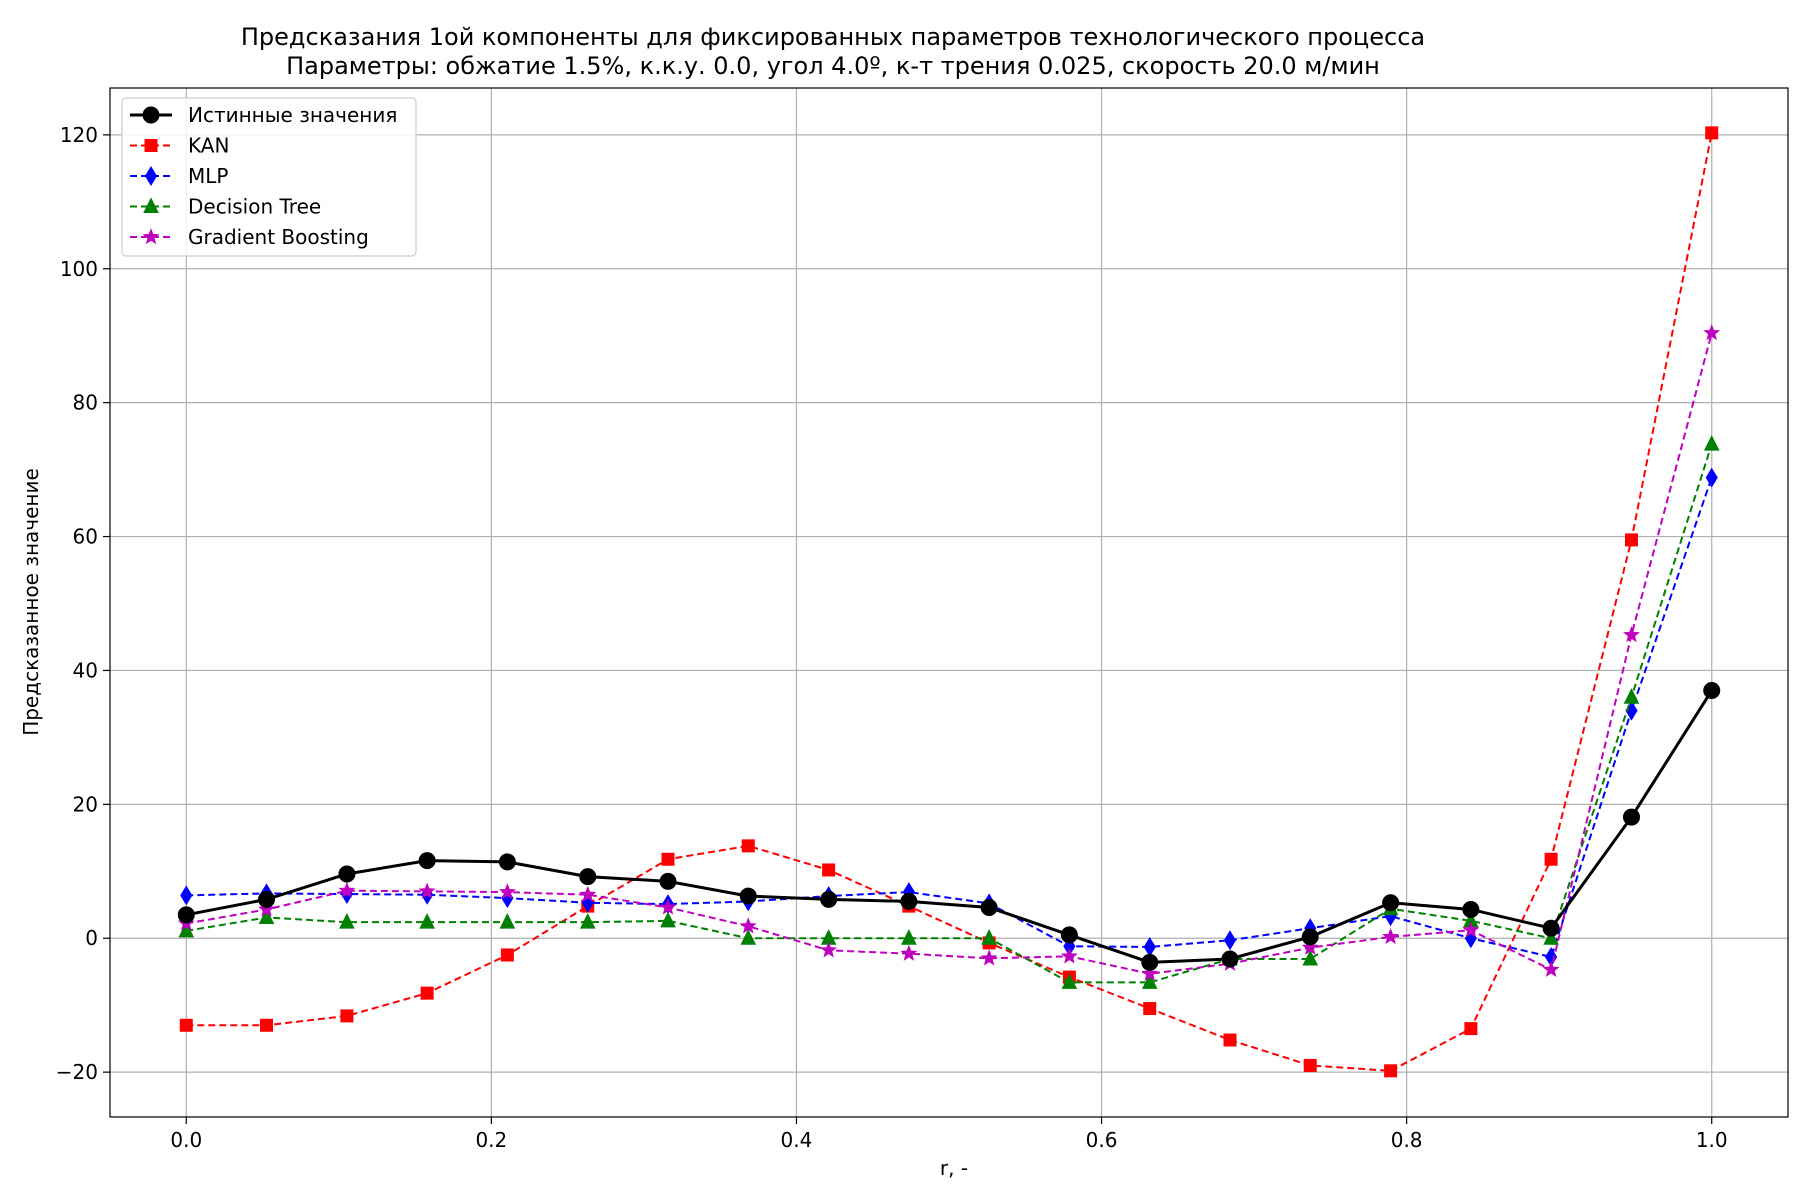 This screenshot has width=1800, height=1200. What do you see at coordinates (797, 1140) in the screenshot?
I see `x-tick-label: 0.4` at bounding box center [797, 1140].